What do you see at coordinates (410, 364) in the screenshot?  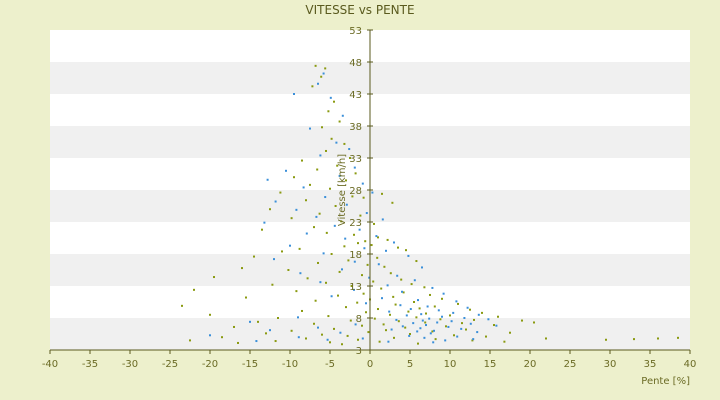 I see `x-tick-label: 5` at bounding box center [410, 364].